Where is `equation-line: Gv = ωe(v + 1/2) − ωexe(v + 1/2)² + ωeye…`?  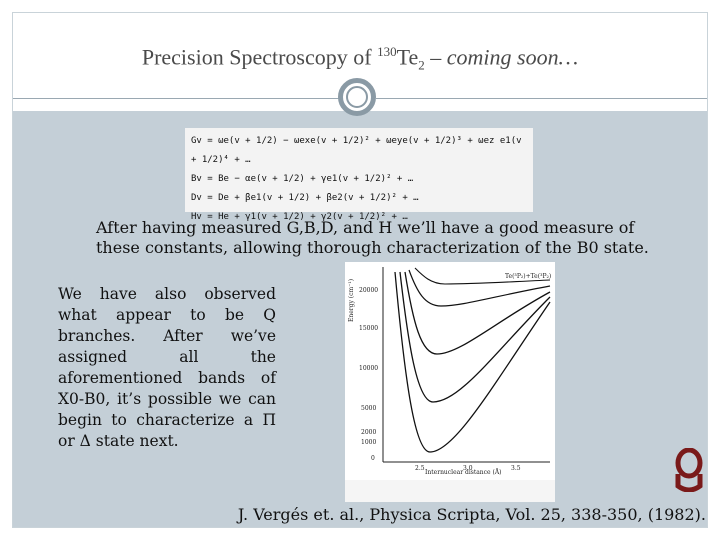
equation-line: Gv = ωe(v + 1/2) − ωexe(v + 1/2)² + ωeye… is located at coordinates (356, 150).